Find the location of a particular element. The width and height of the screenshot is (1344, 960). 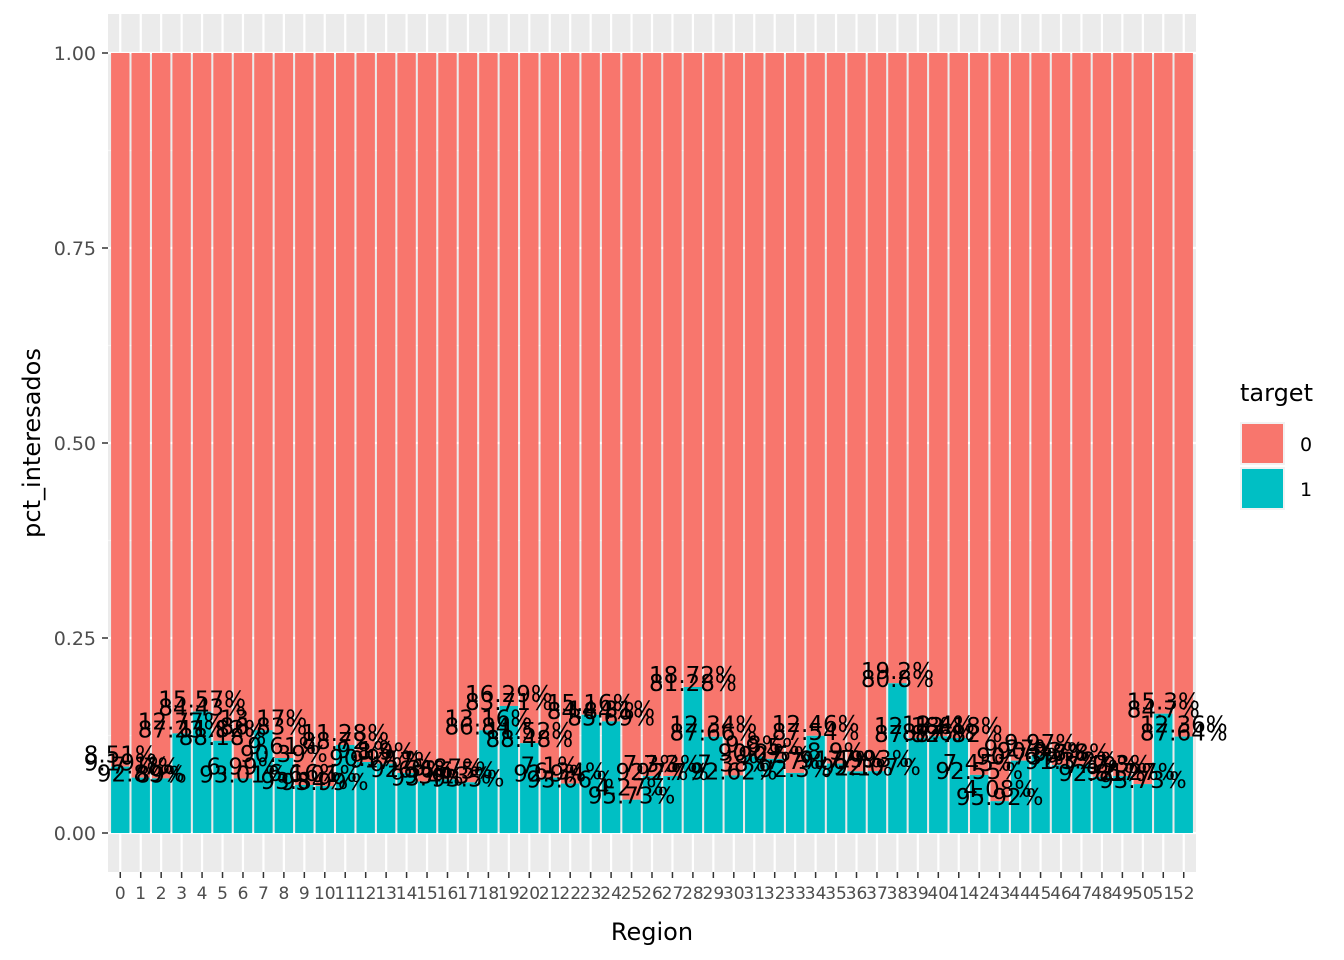

y-axis: 0.00 0.25 0.50 0.75 1.00 is located at coordinates (81, 444).